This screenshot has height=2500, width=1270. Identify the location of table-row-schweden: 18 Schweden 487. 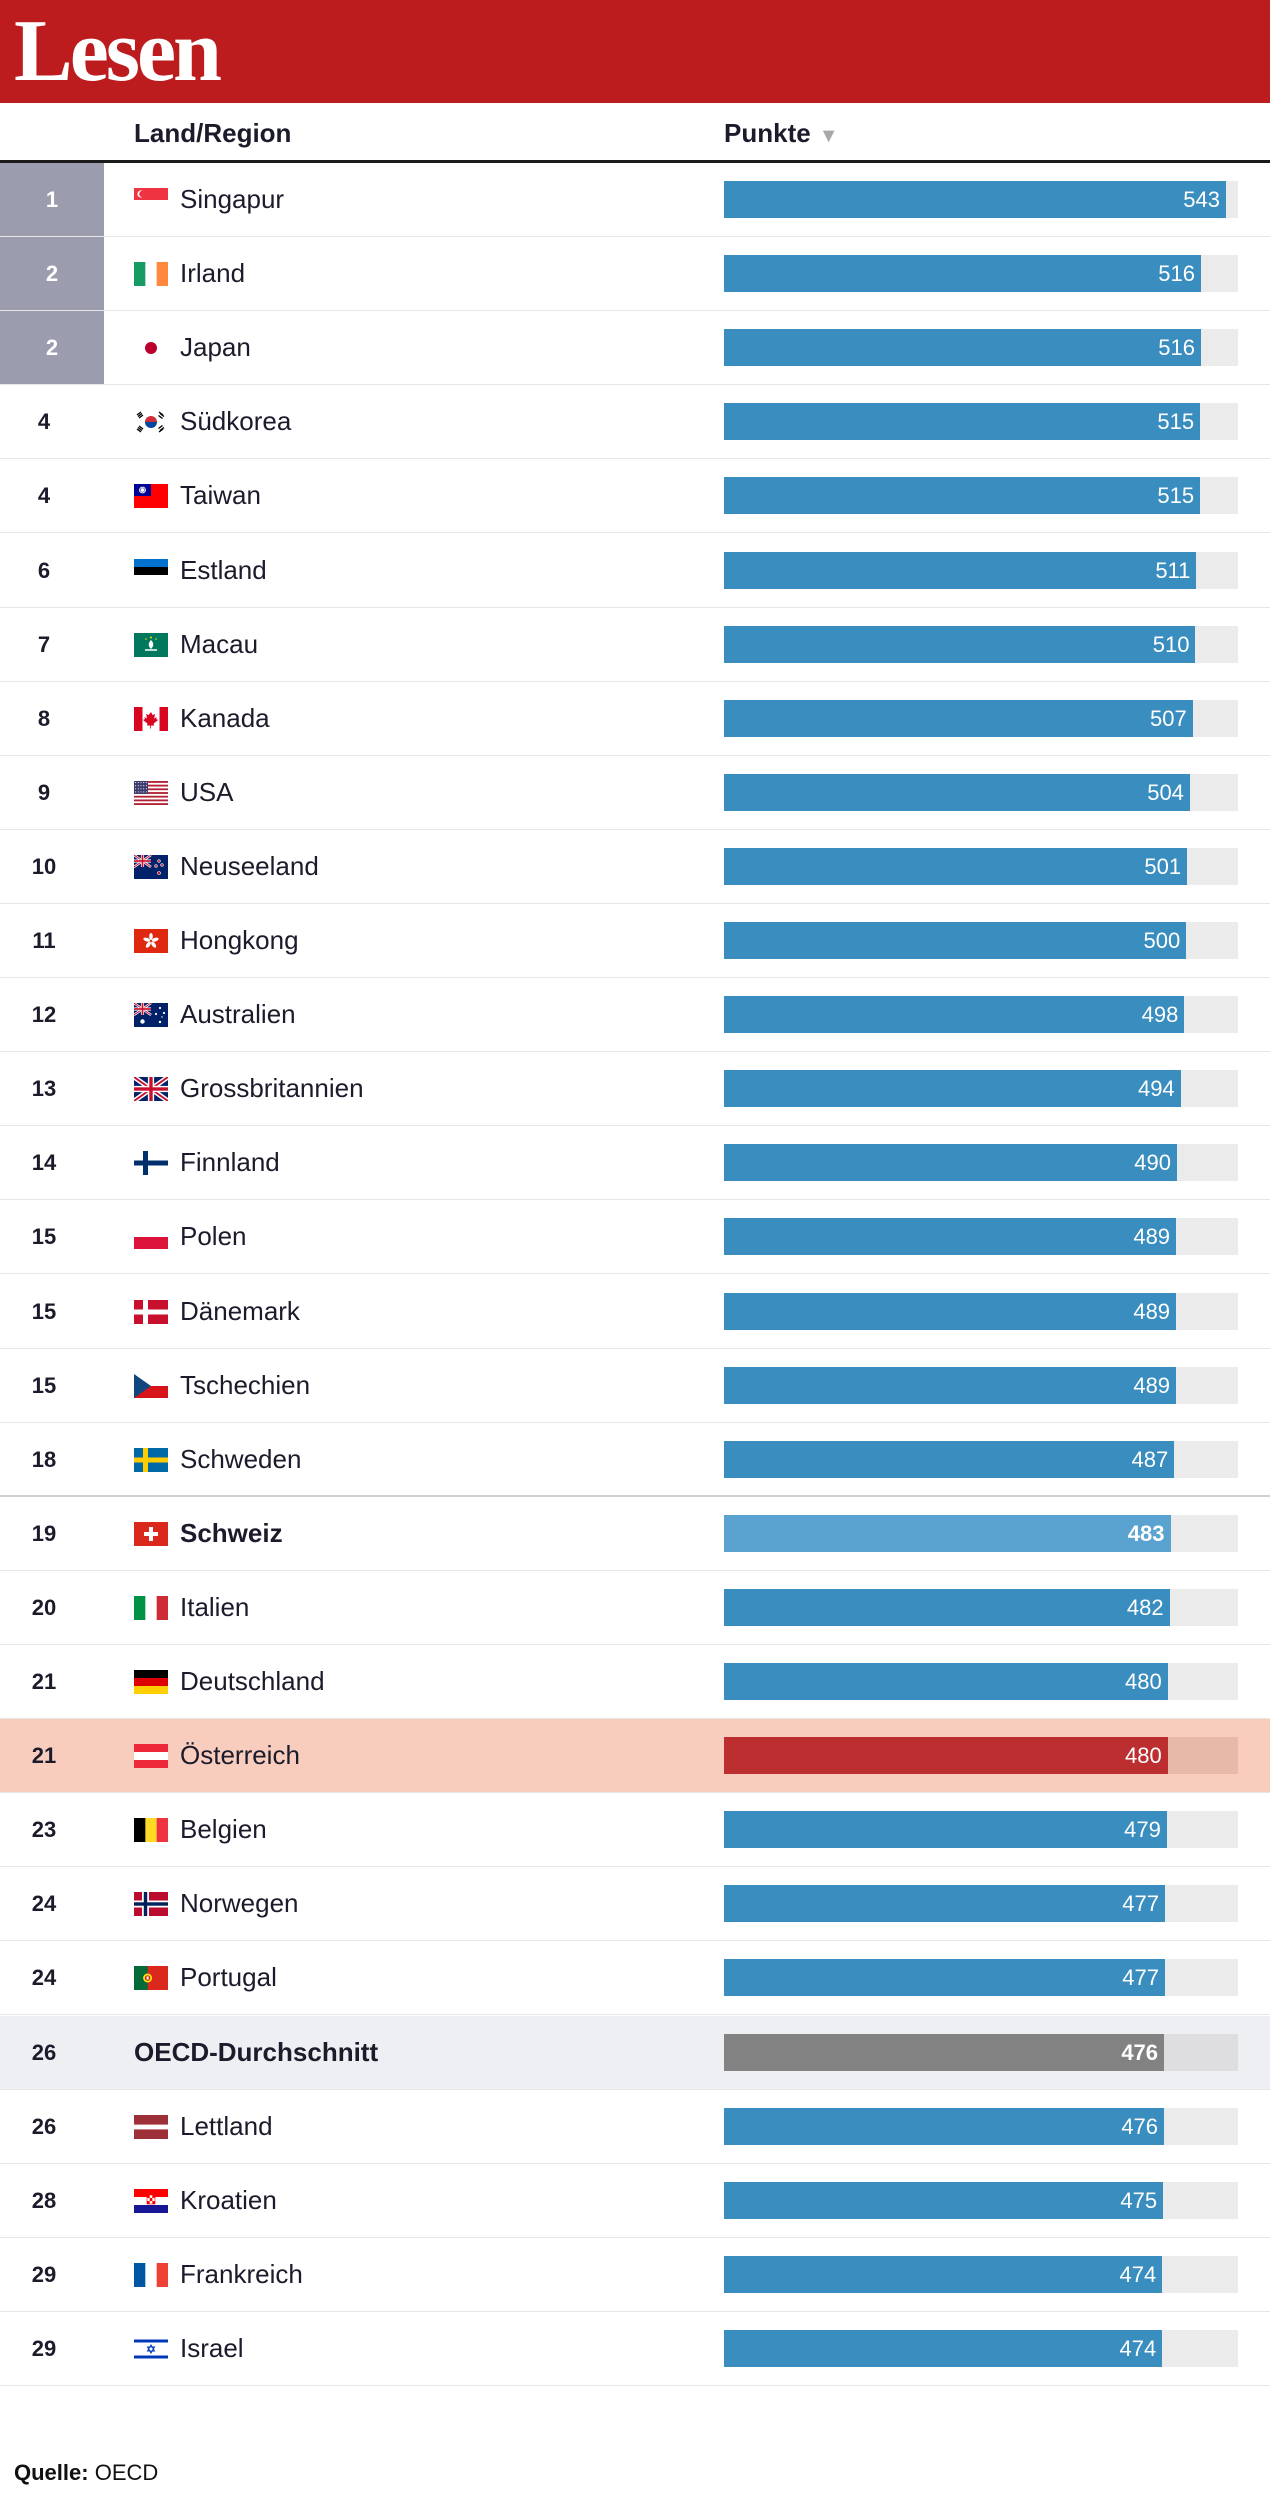
(635, 1460).